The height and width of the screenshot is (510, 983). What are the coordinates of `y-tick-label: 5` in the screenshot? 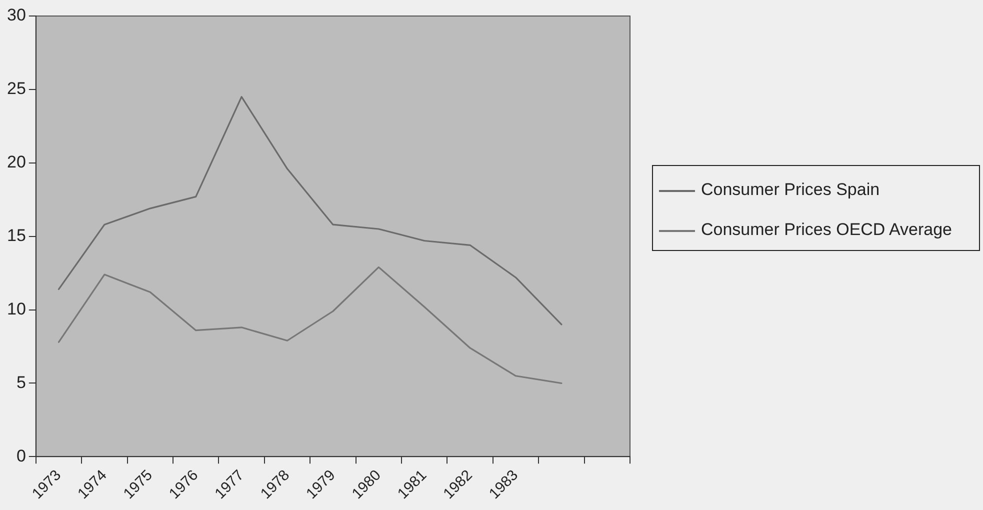 It's located at (21, 382).